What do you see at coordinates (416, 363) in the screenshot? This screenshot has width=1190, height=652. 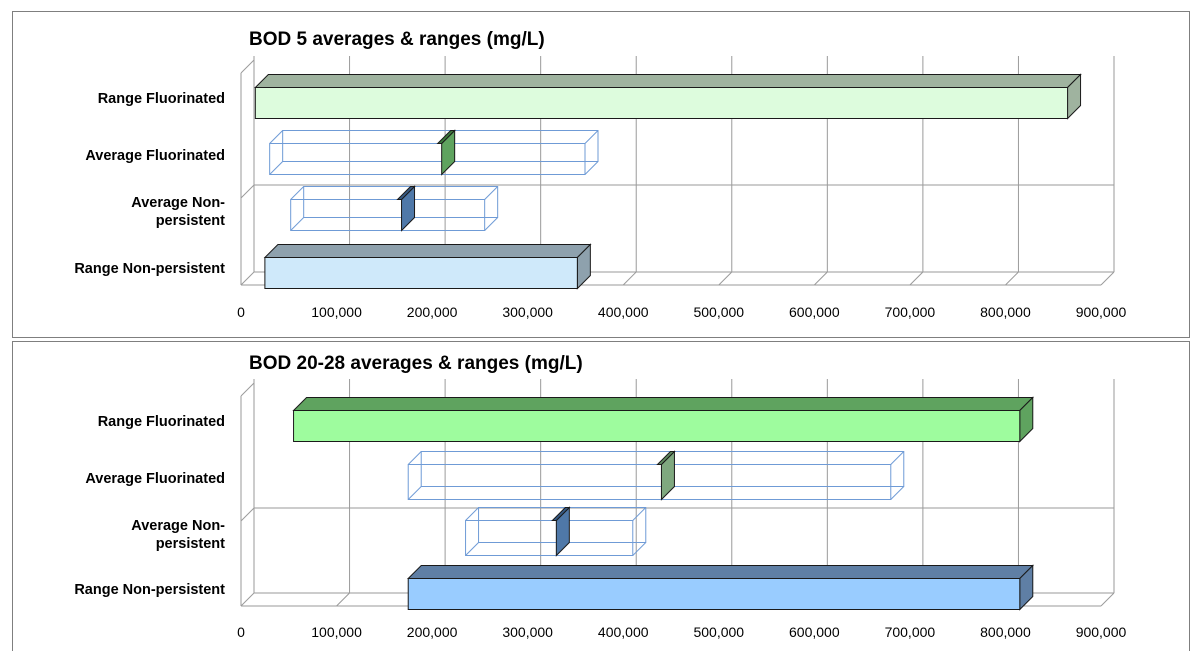 I see `chart-title: BOD 20-28 averages & ranges (mg/L)` at bounding box center [416, 363].